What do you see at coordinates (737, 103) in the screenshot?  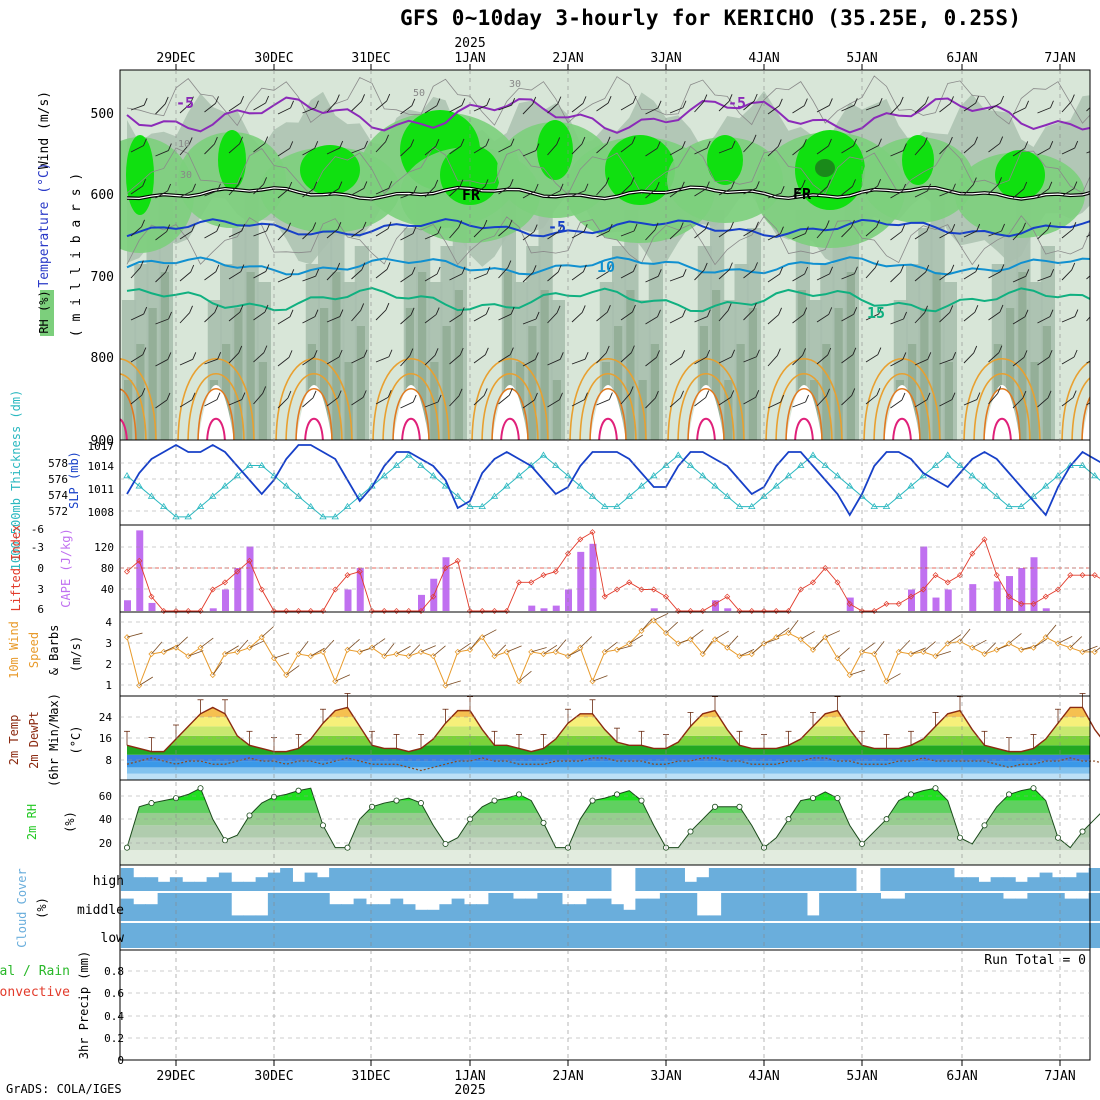 I see `contour-label: -5` at bounding box center [737, 103].